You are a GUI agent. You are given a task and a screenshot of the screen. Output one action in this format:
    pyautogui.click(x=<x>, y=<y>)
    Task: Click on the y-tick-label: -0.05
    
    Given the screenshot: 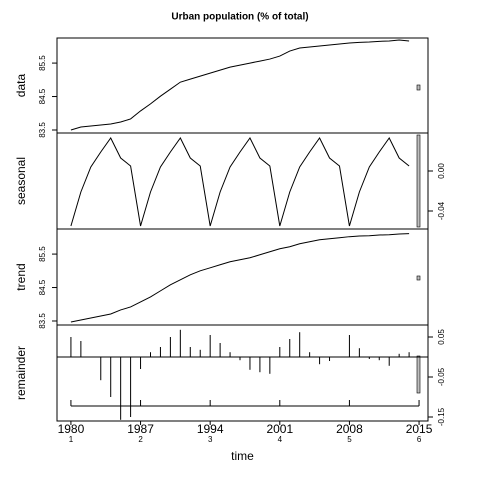 What is the action you would take?
    pyautogui.click(x=441, y=376)
    